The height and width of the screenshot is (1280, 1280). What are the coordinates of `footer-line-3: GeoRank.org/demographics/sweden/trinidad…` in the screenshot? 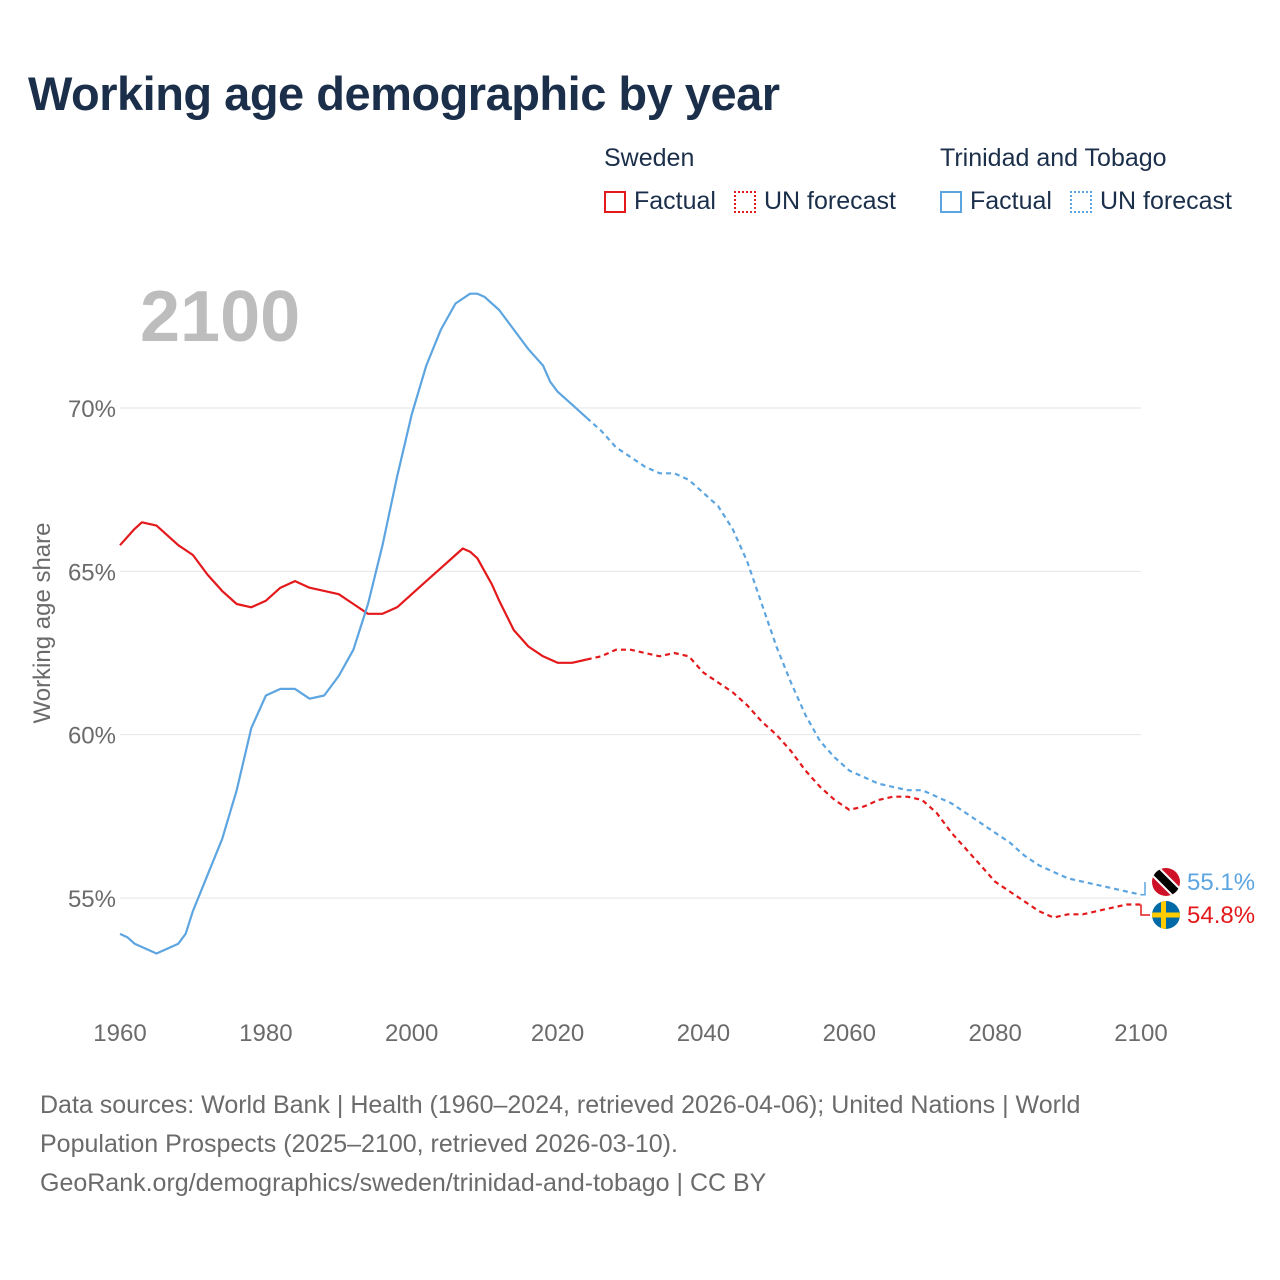 It's located at (403, 1183).